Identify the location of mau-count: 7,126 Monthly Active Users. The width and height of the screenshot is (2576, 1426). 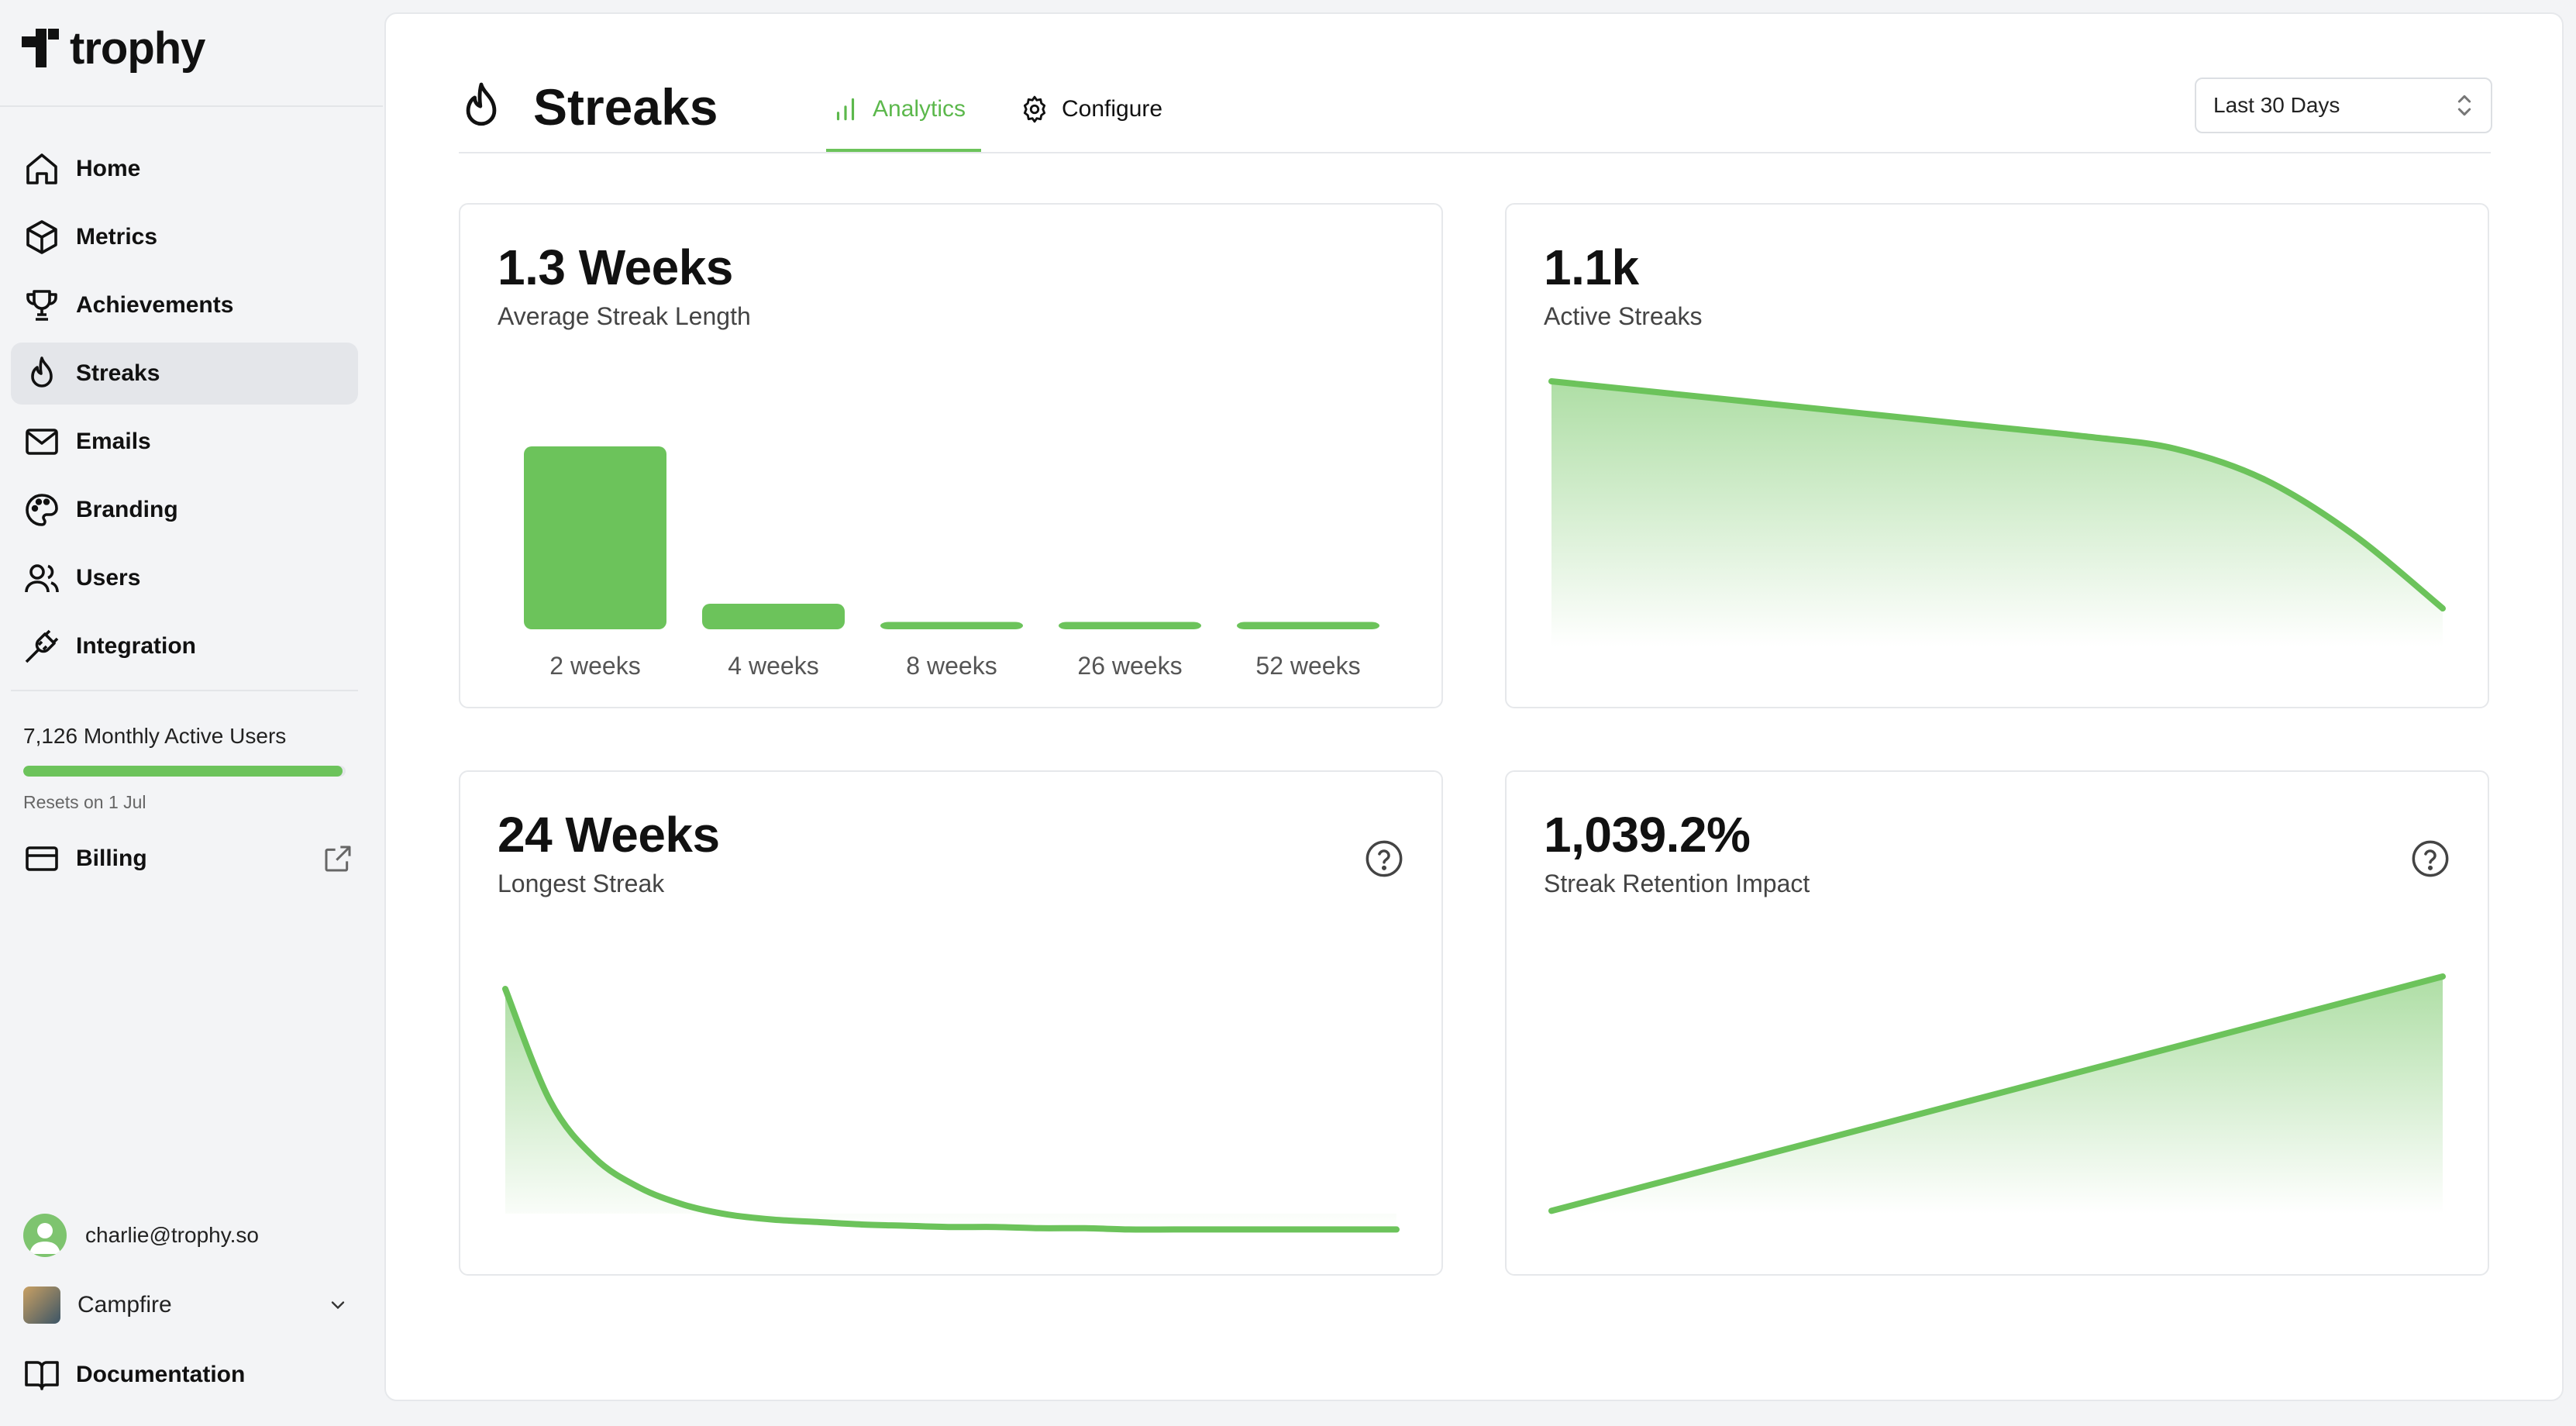
(155, 736).